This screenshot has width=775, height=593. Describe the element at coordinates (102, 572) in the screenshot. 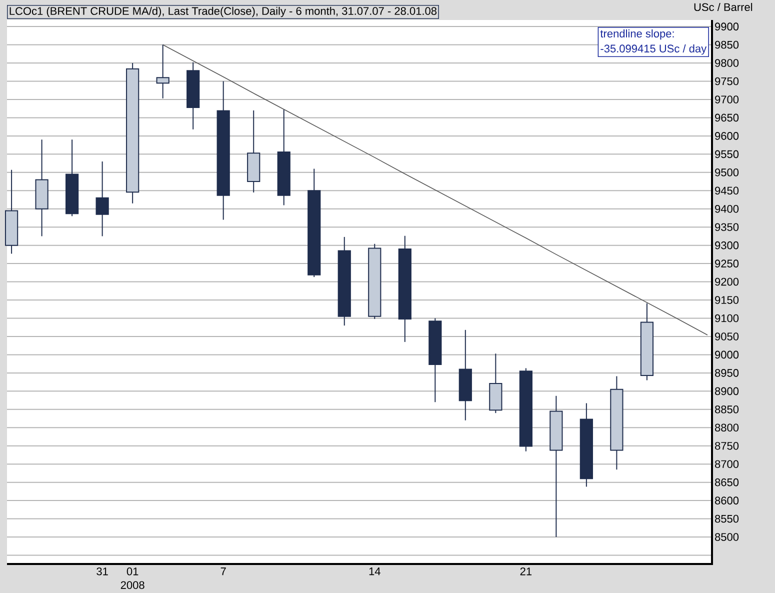

I see `x-tick-label: 31` at that location.